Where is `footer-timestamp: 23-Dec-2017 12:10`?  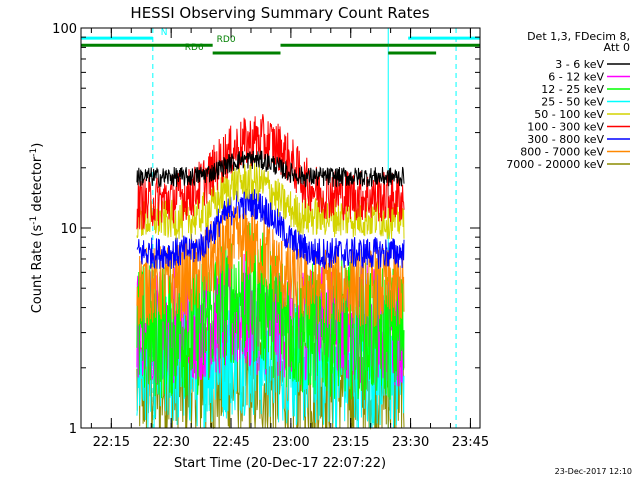 footer-timestamp: 23-Dec-2017 12:10 is located at coordinates (593, 471).